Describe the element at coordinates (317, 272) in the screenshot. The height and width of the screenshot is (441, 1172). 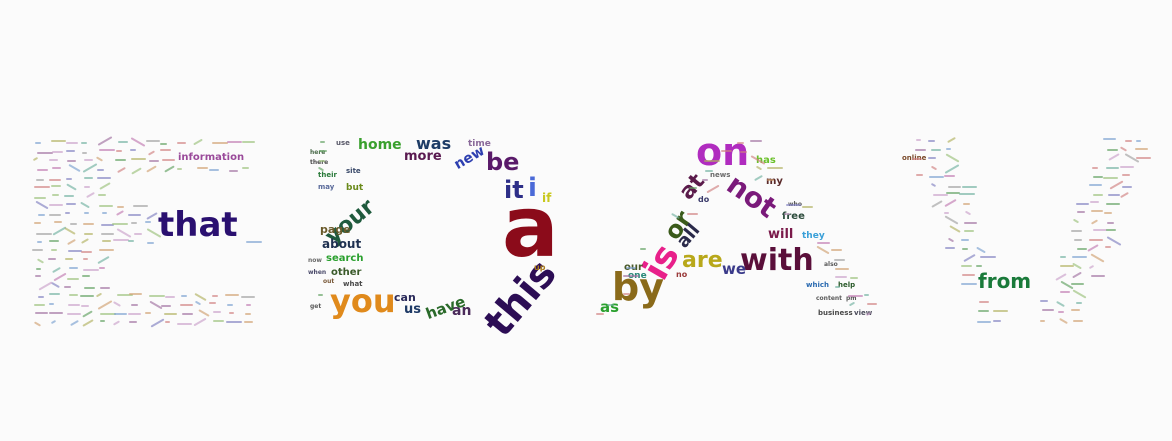
I see `word-when: when` at that location.